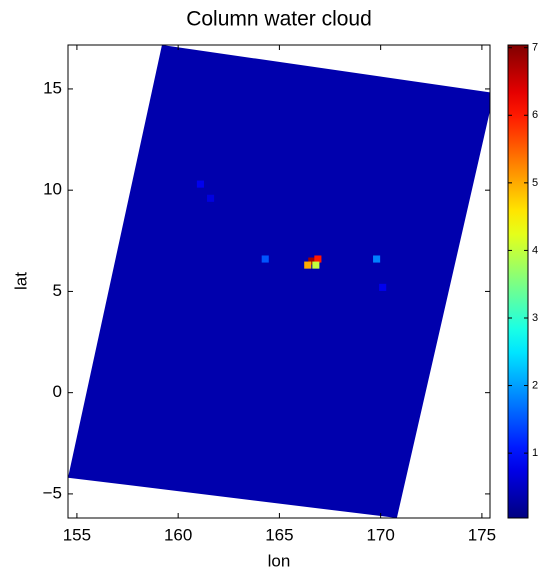 This screenshot has height=571, width=550. What do you see at coordinates (535, 48) in the screenshot?
I see `colorbar-tick-label: 7` at bounding box center [535, 48].